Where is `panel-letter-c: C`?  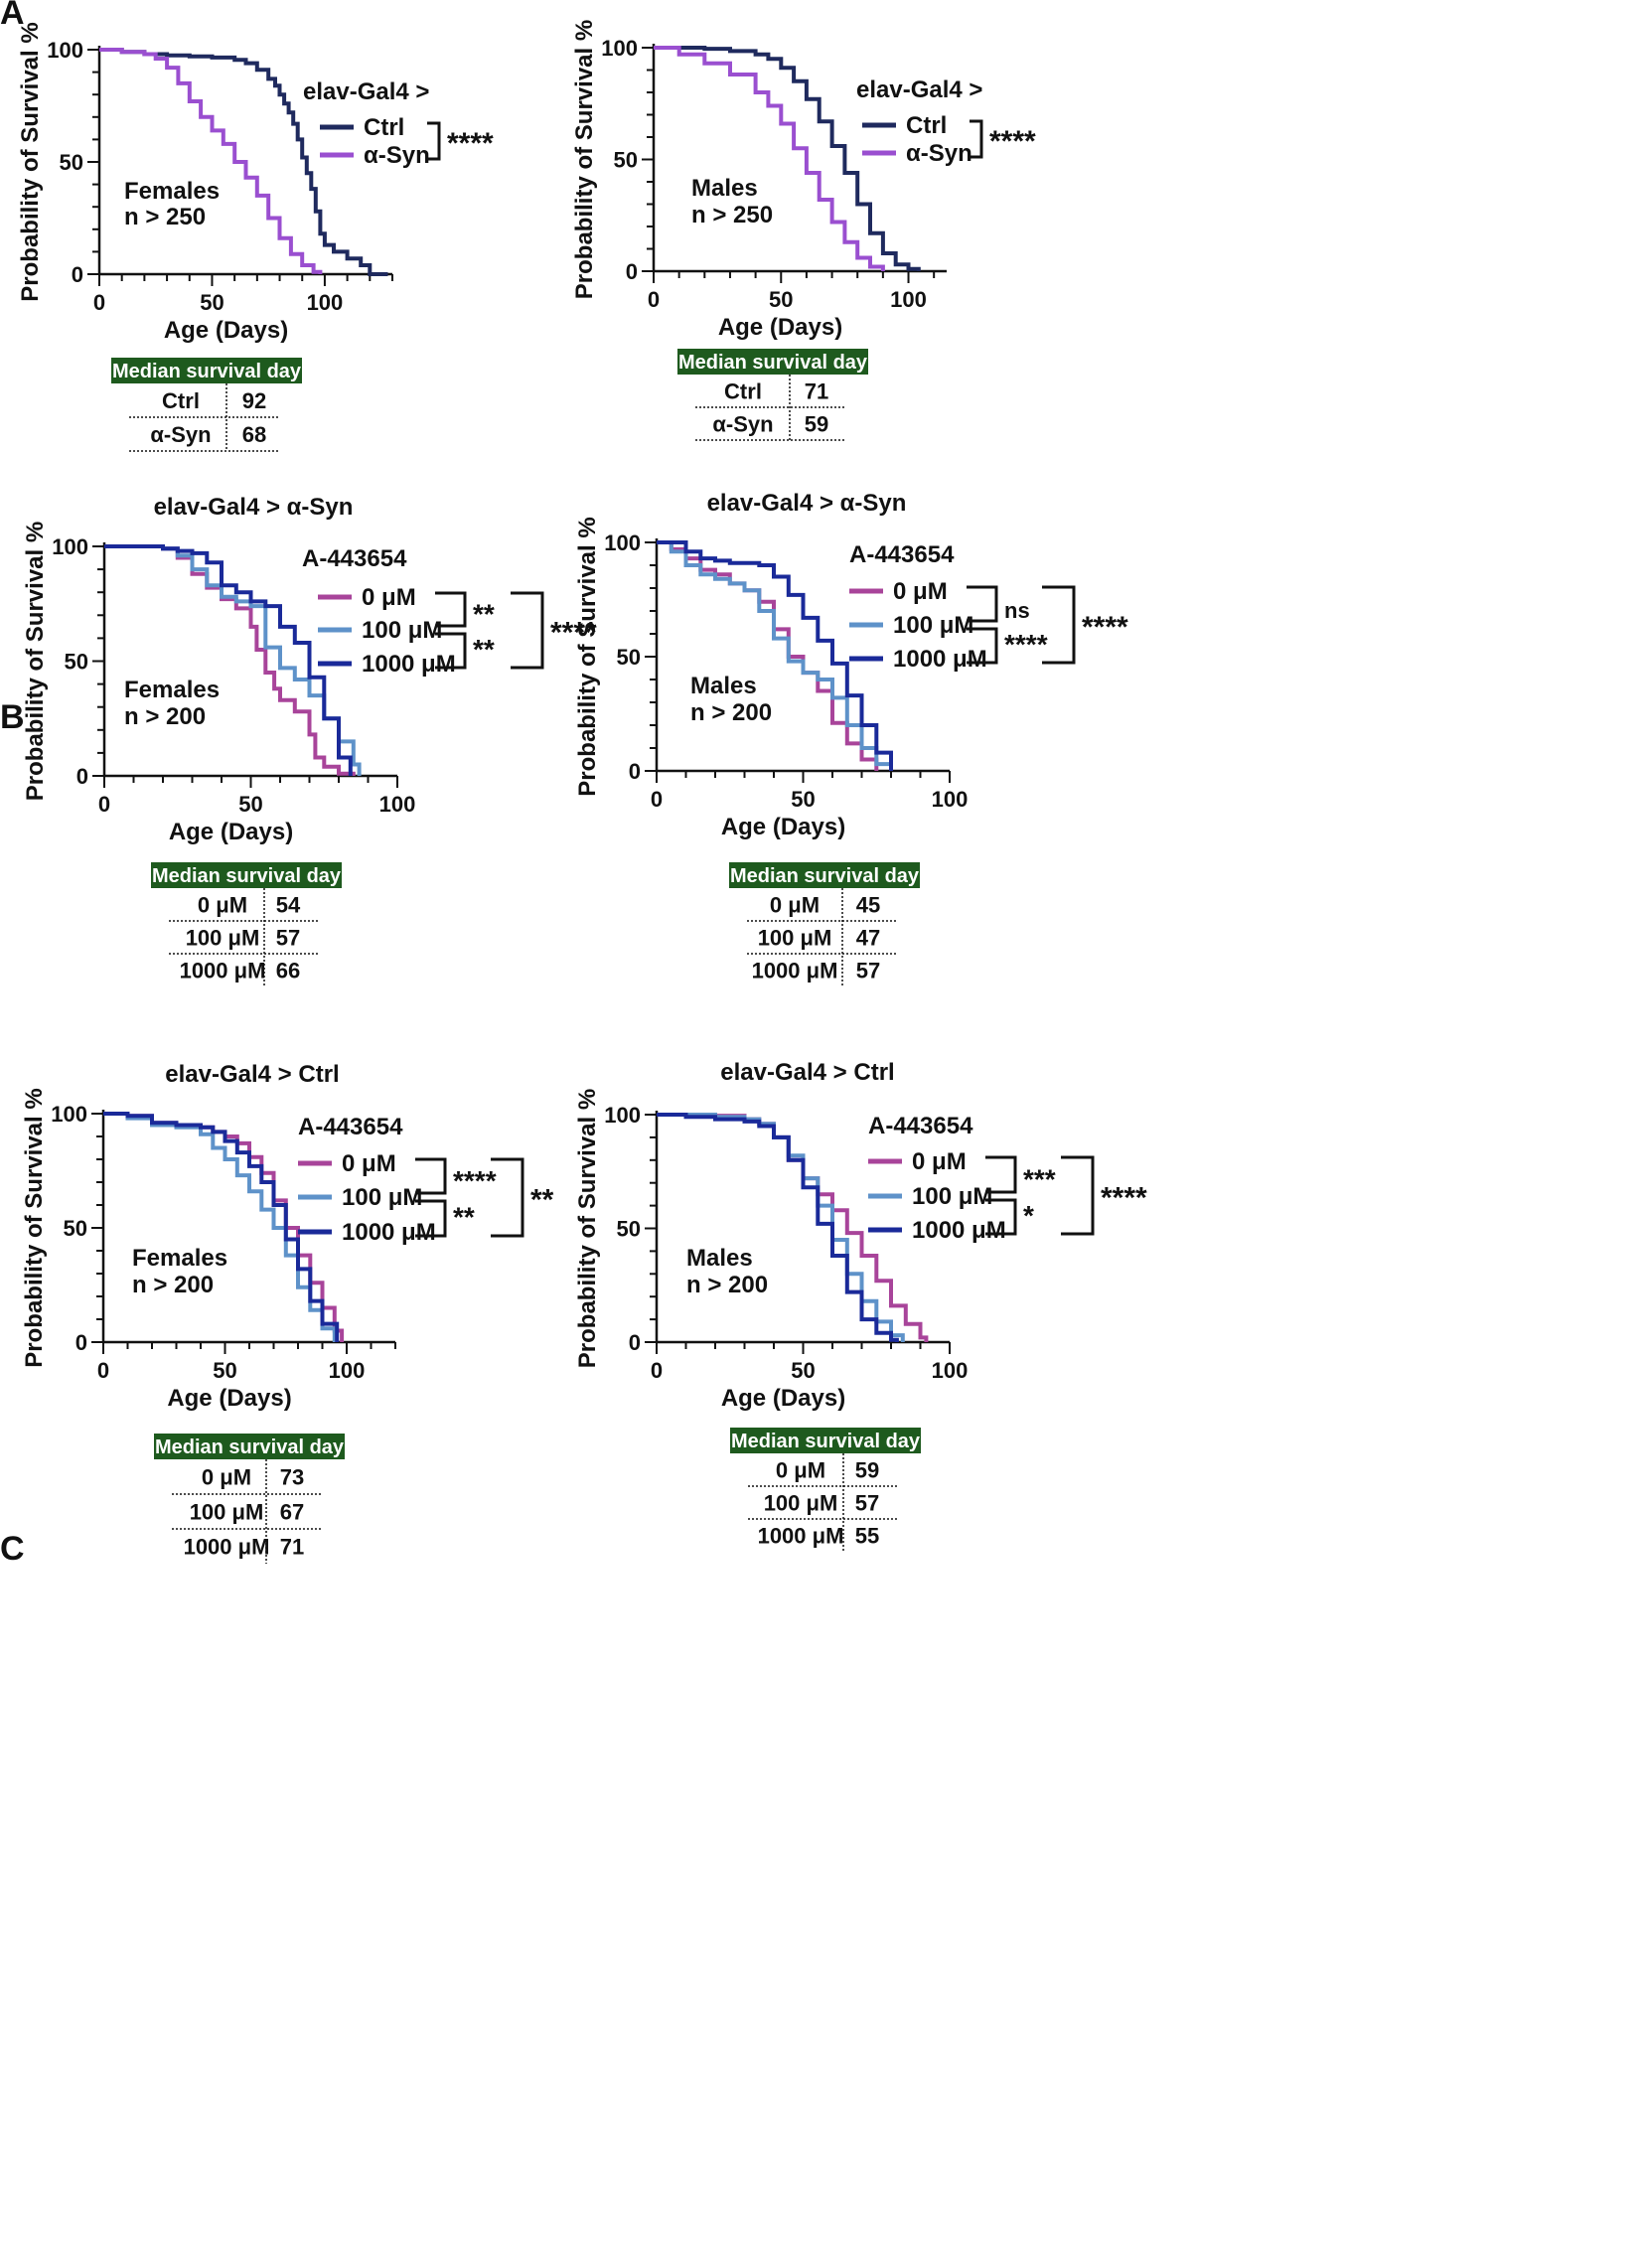 panel-letter-c: C is located at coordinates (13, 1549).